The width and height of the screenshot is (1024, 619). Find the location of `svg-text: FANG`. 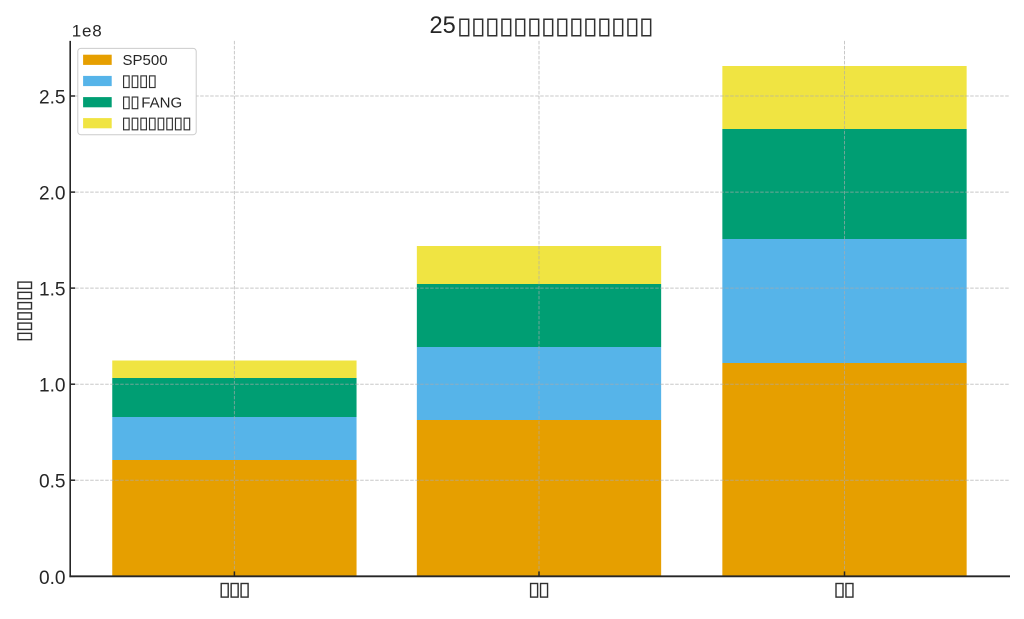

svg-text: FANG is located at coordinates (161, 103).